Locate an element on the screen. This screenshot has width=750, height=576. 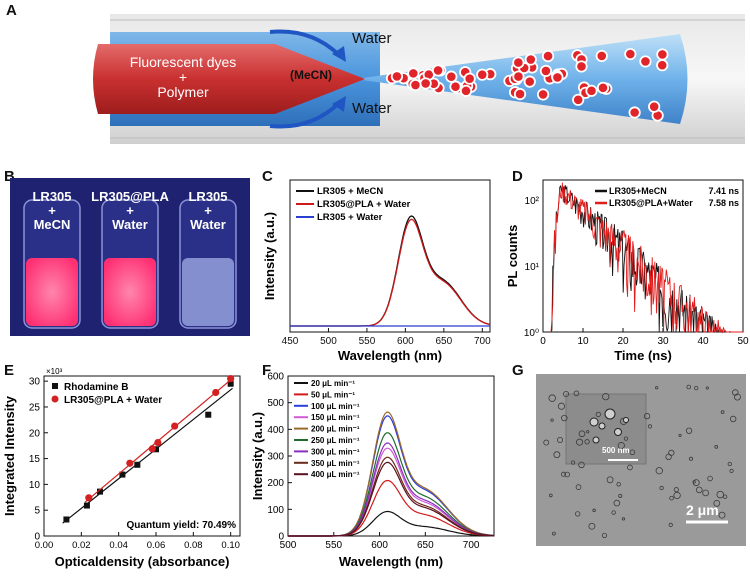
chart-d-frame is located at coordinates (643, 256).